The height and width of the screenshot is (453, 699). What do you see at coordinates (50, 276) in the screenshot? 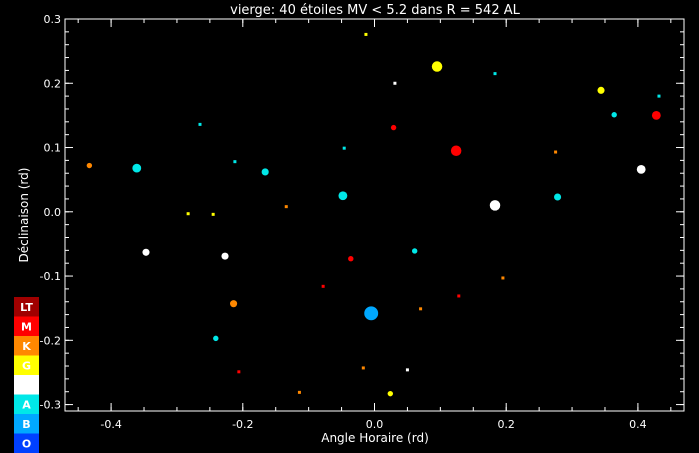
I see `y-tick-label: -0.1` at bounding box center [50, 276].